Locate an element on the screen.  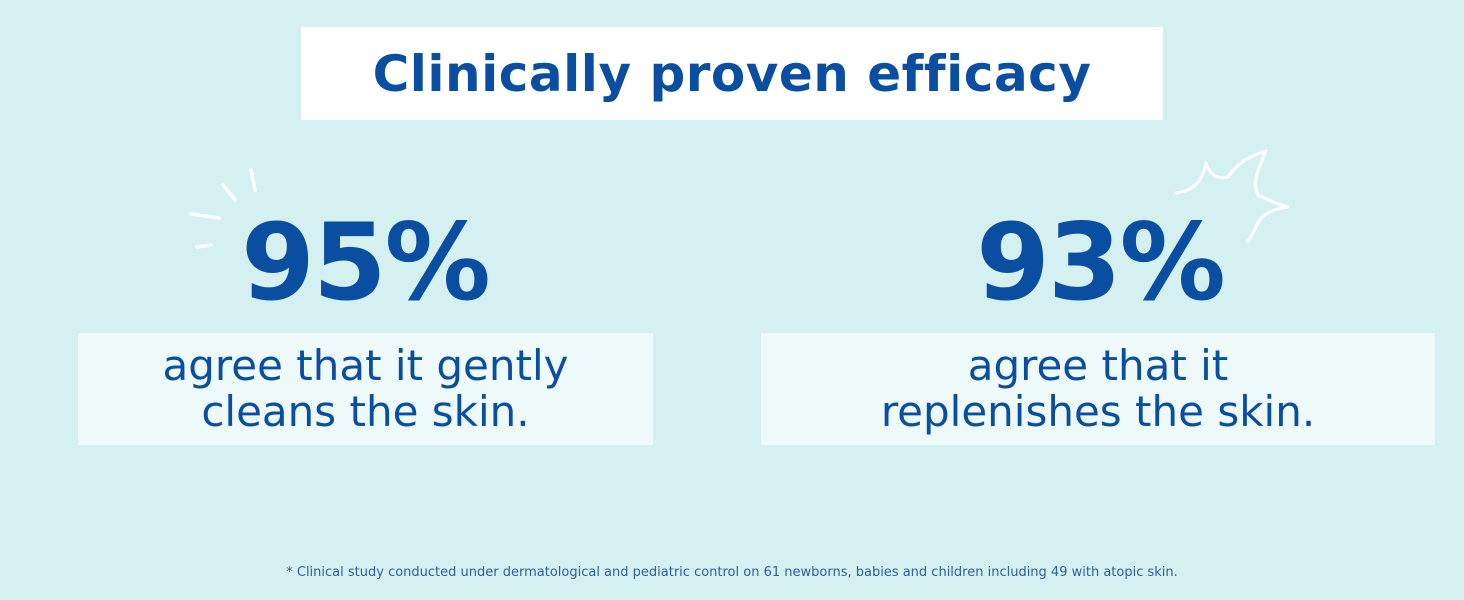
stat-description-line2: cleans the skin. is located at coordinates (365, 411).